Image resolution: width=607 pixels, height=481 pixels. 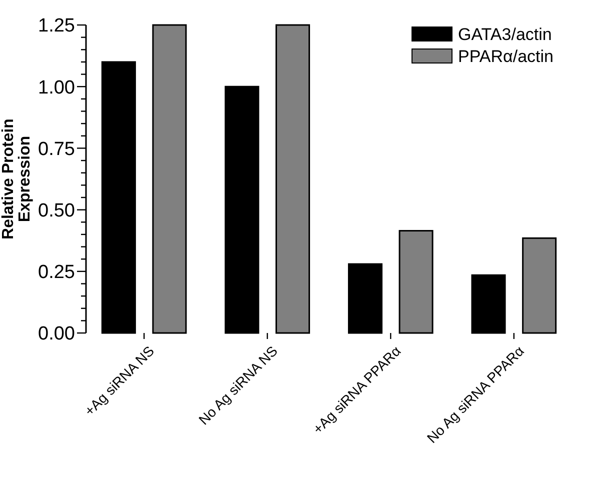 I want to click on y-tick-label: 0.25, so click(x=56, y=273).